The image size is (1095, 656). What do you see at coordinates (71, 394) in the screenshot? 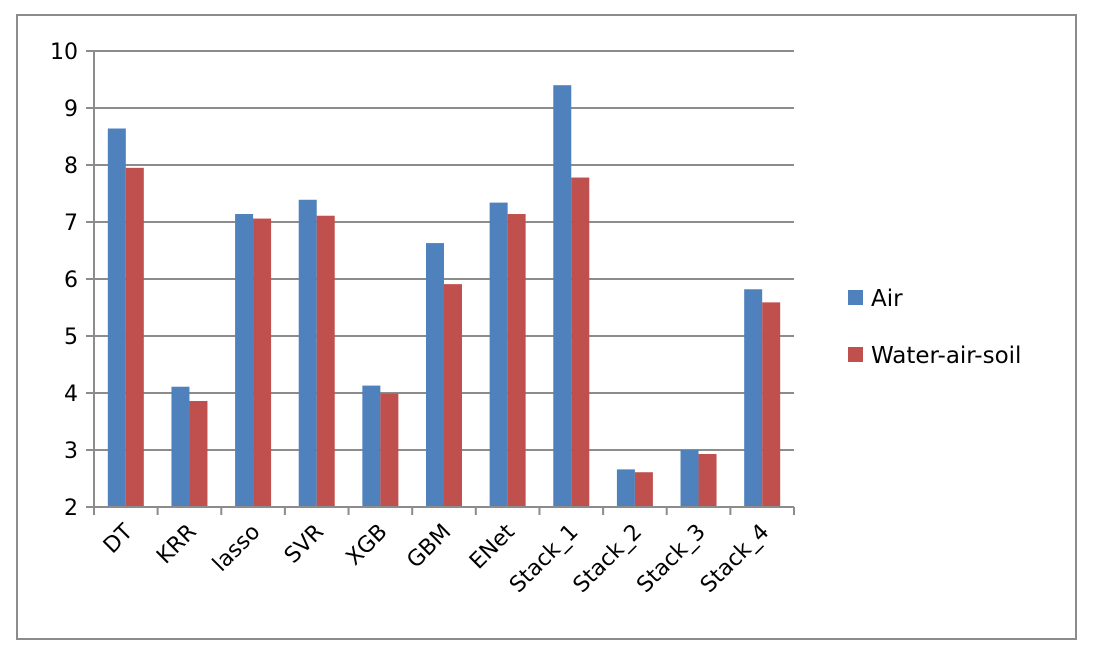
I see `y-tick-label: 4` at bounding box center [71, 394].